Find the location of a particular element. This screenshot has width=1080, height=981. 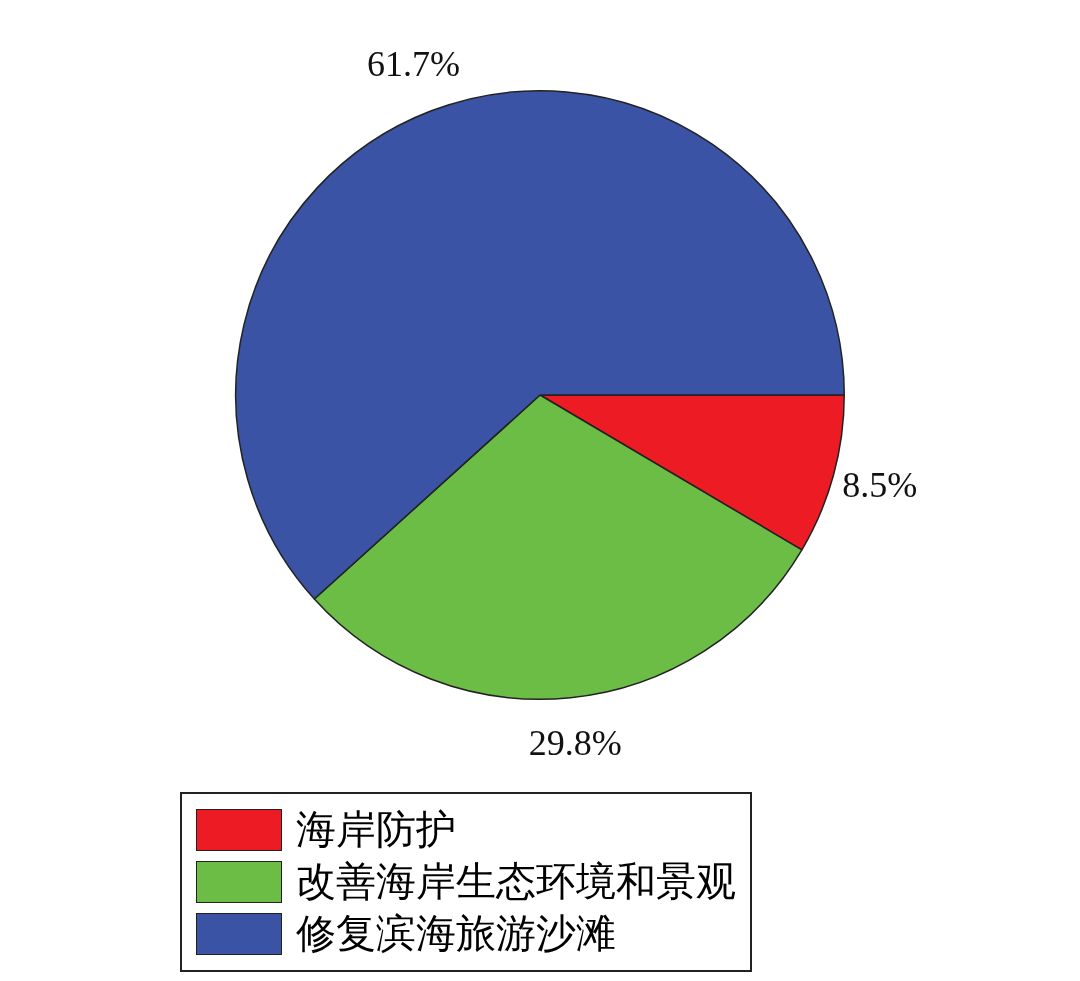

data-label: 61.7% is located at coordinates (413, 63).